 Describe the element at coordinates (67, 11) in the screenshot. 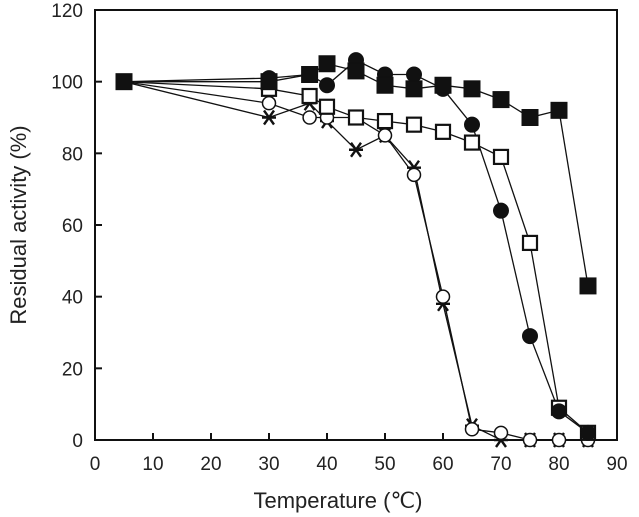

I see `y-tick-label: 120` at that location.